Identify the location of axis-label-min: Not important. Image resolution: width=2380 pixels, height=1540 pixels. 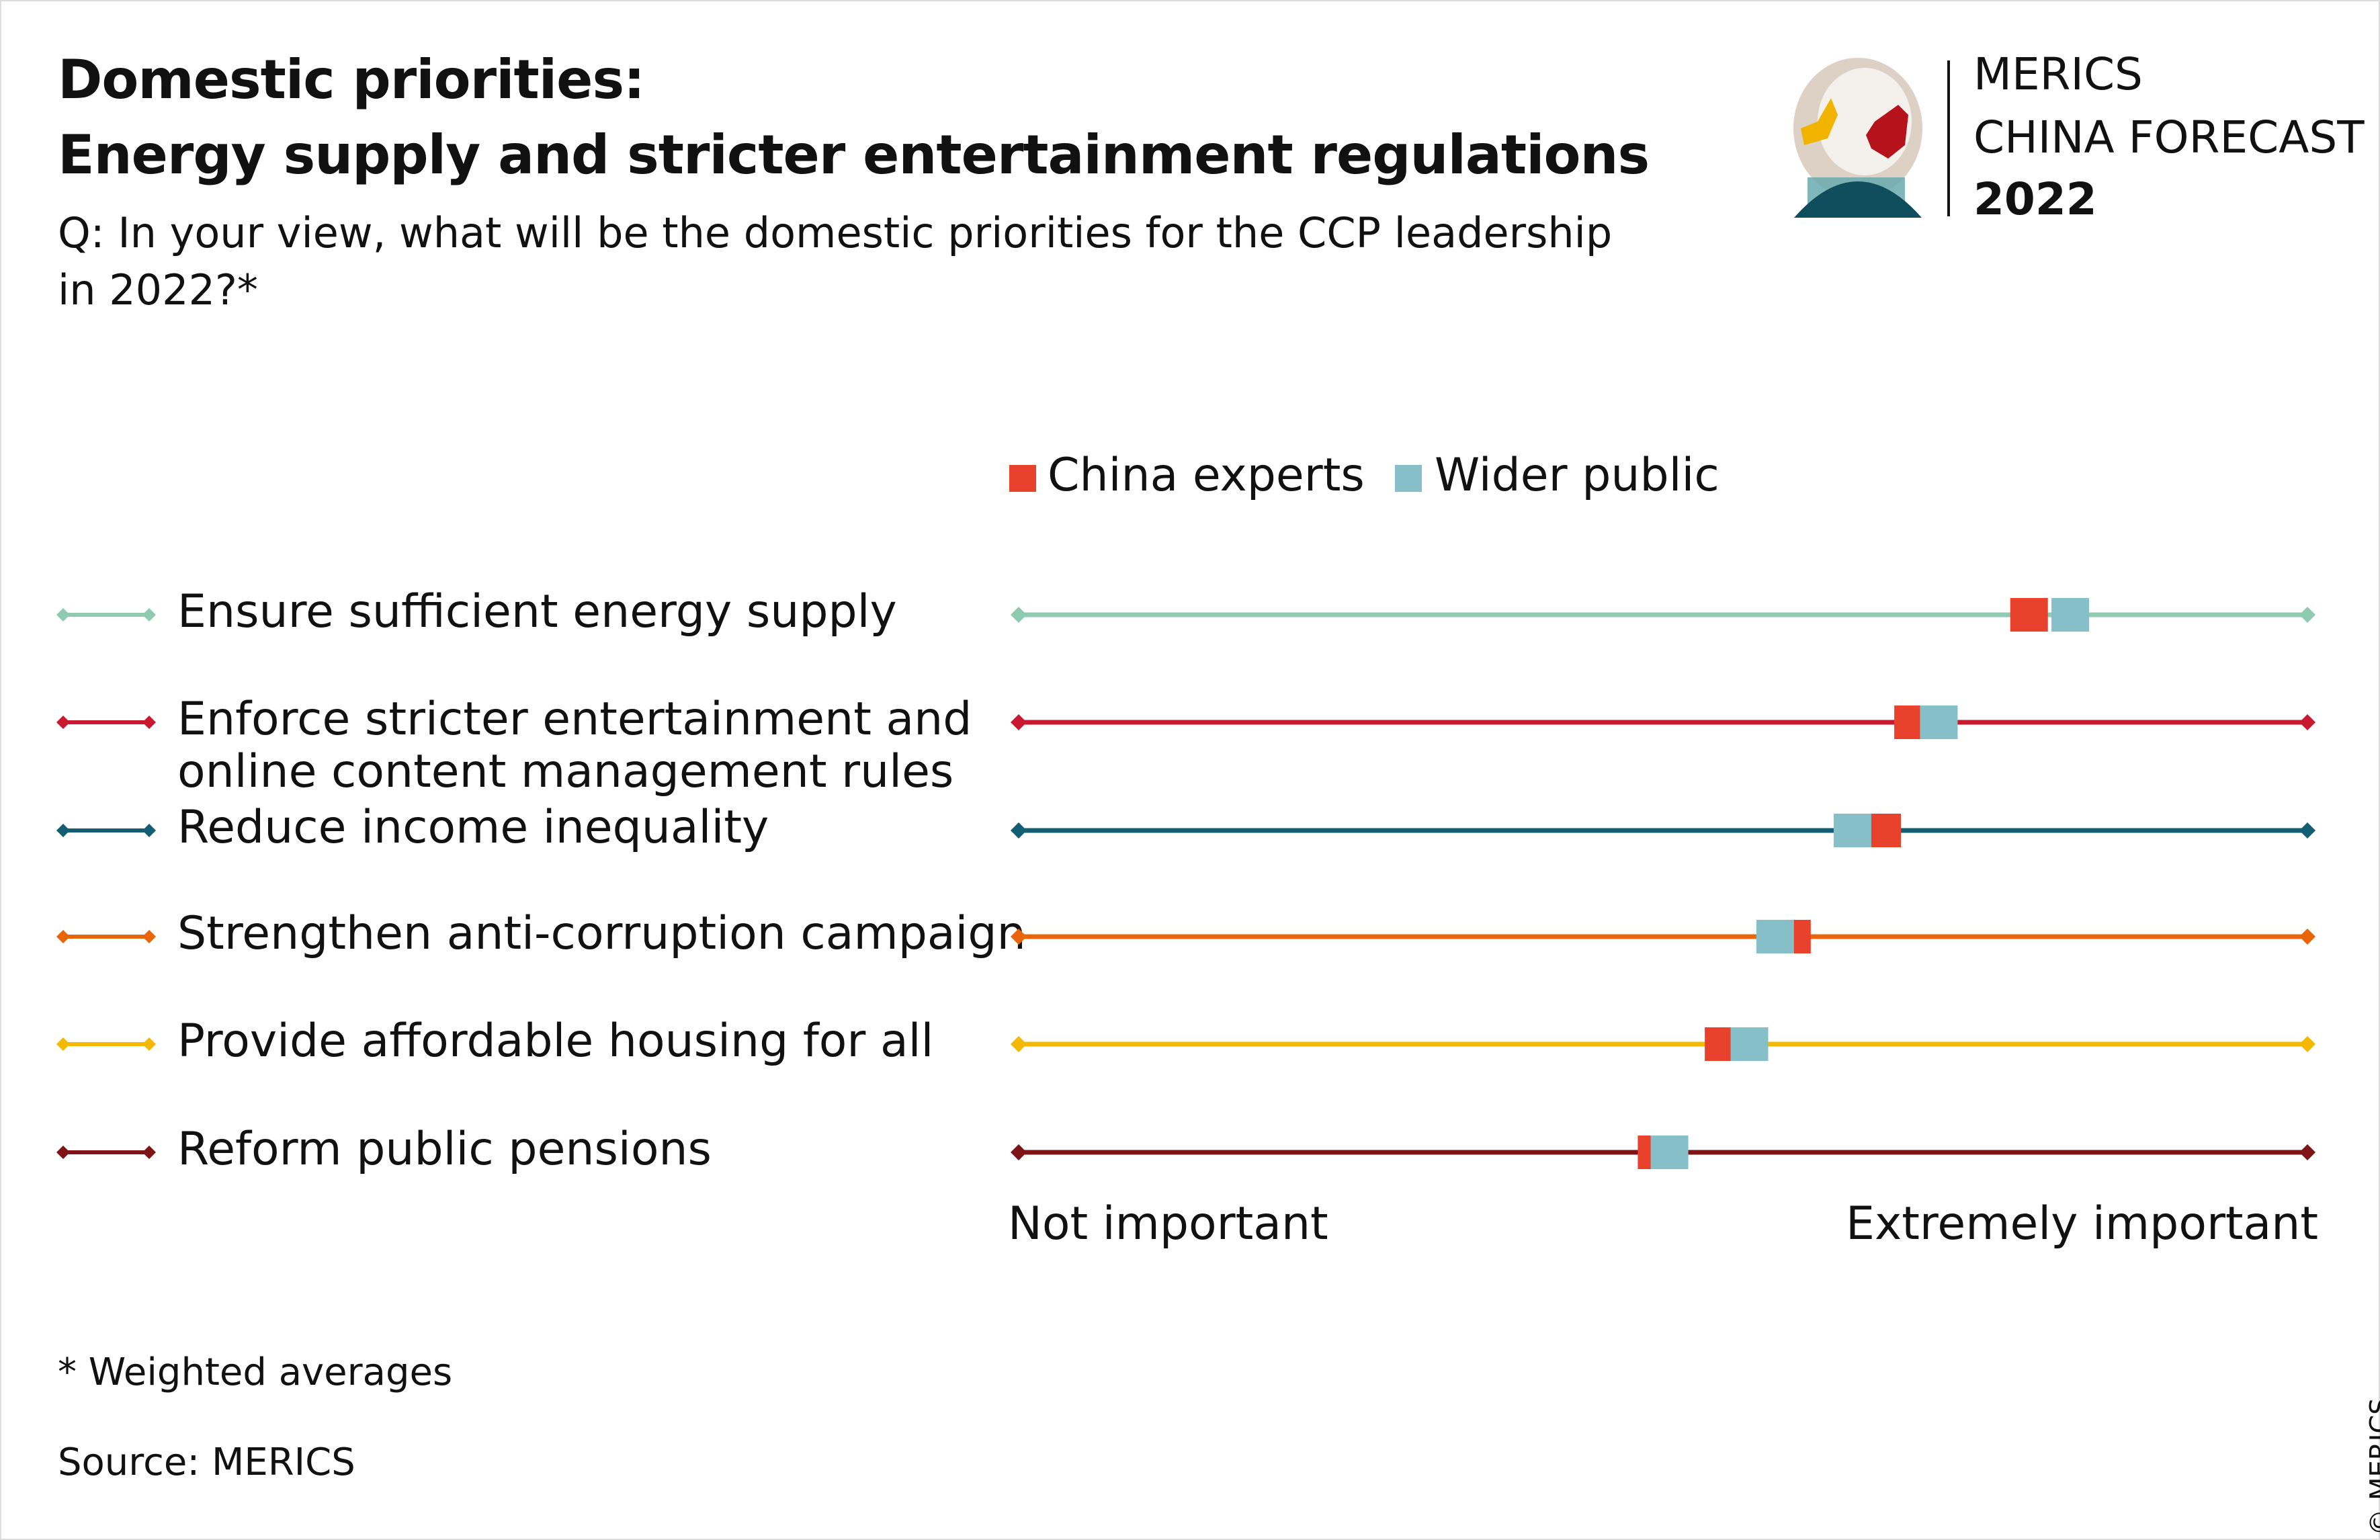
(1168, 1223).